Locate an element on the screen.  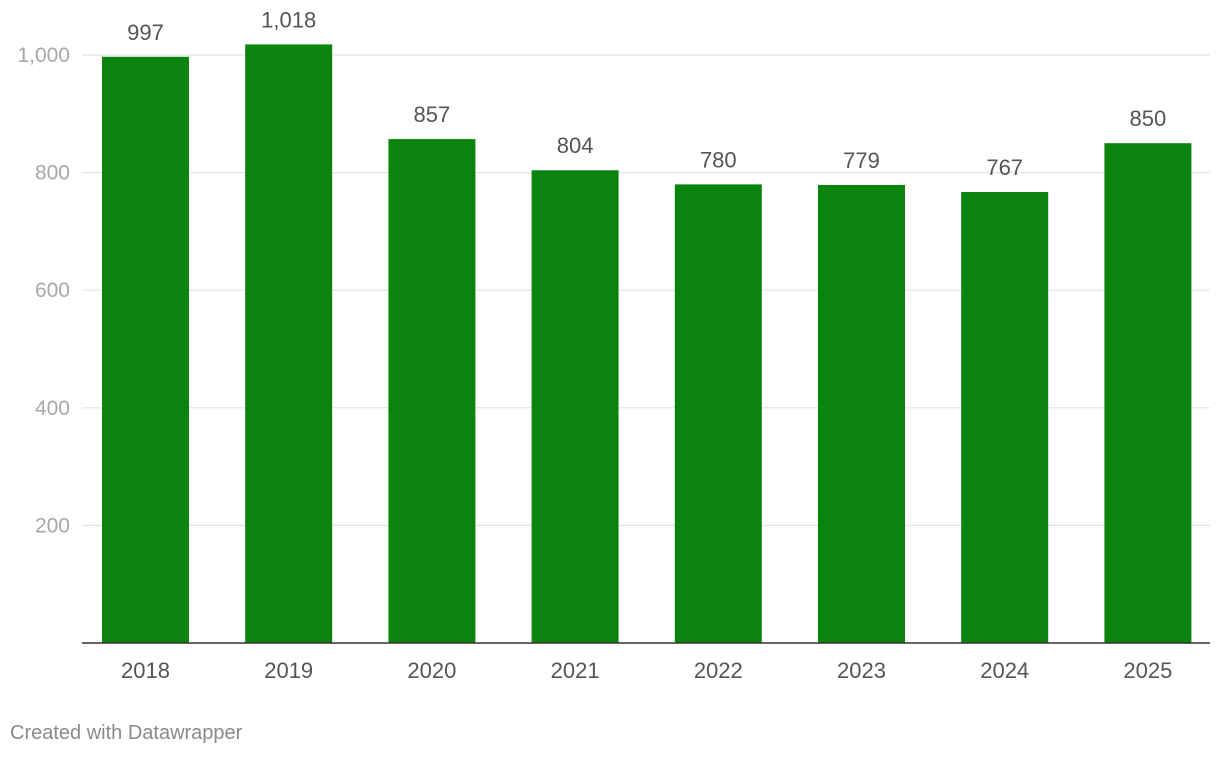
bar-value-label: 804 is located at coordinates (575, 145).